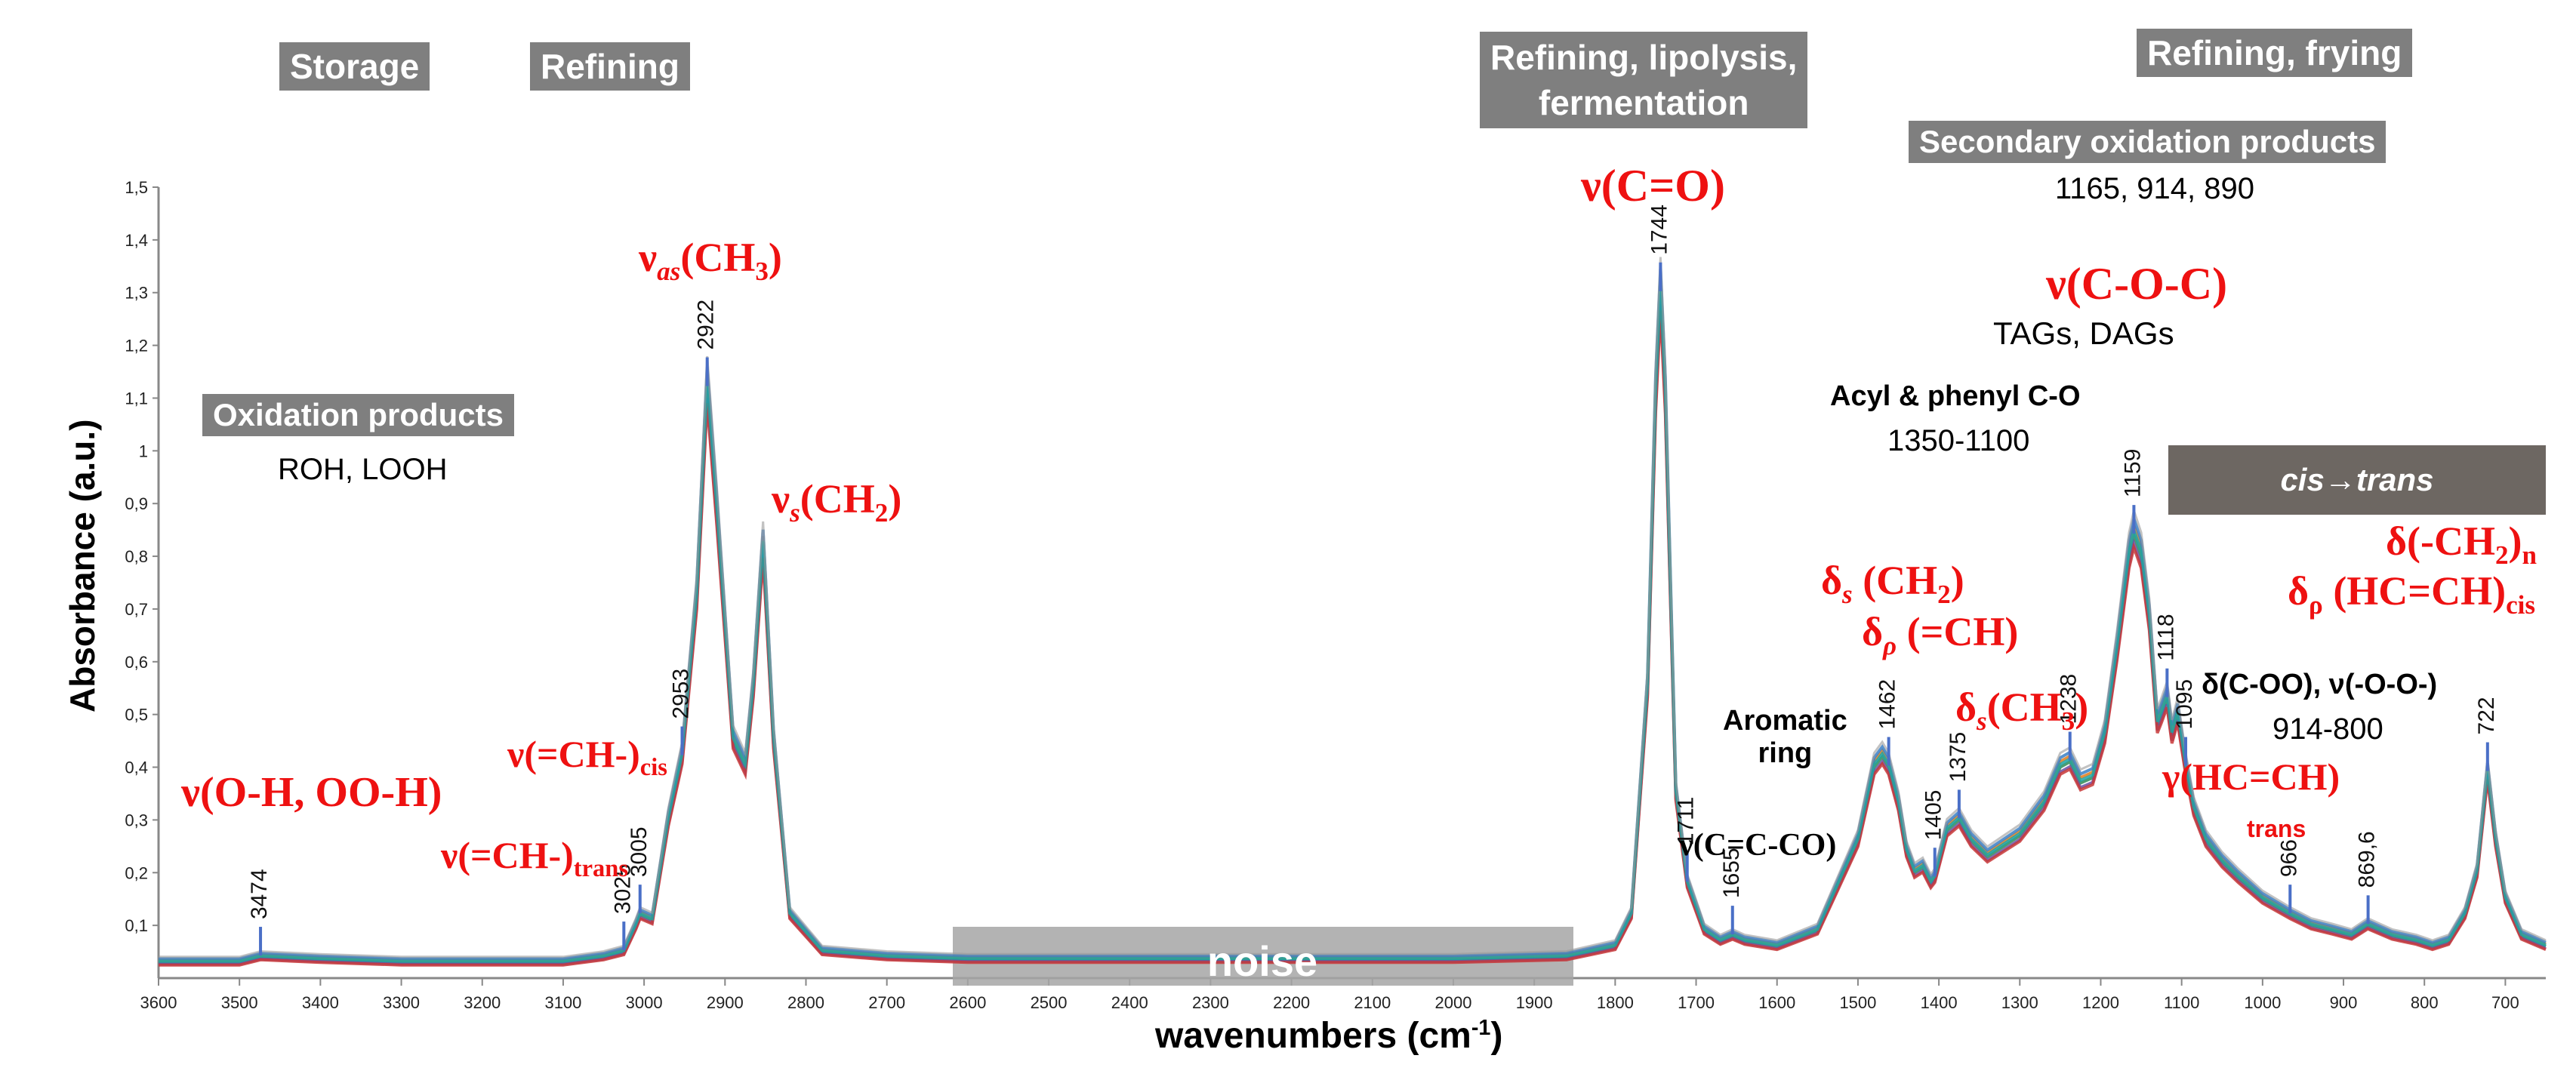 Image resolution: width=2576 pixels, height=1080 pixels. I want to click on peak-label: 1375, so click(1958, 757).